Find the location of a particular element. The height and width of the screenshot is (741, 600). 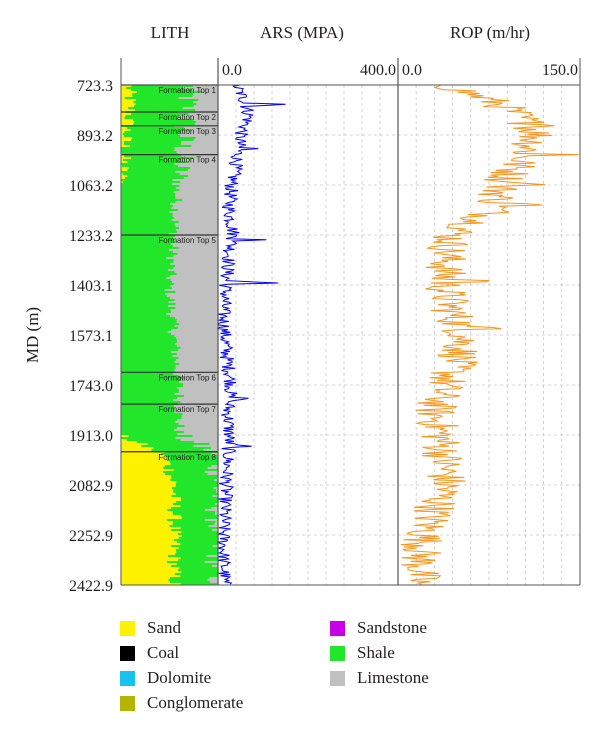

y-axis-label: MD (m) is located at coordinates (32, 335).